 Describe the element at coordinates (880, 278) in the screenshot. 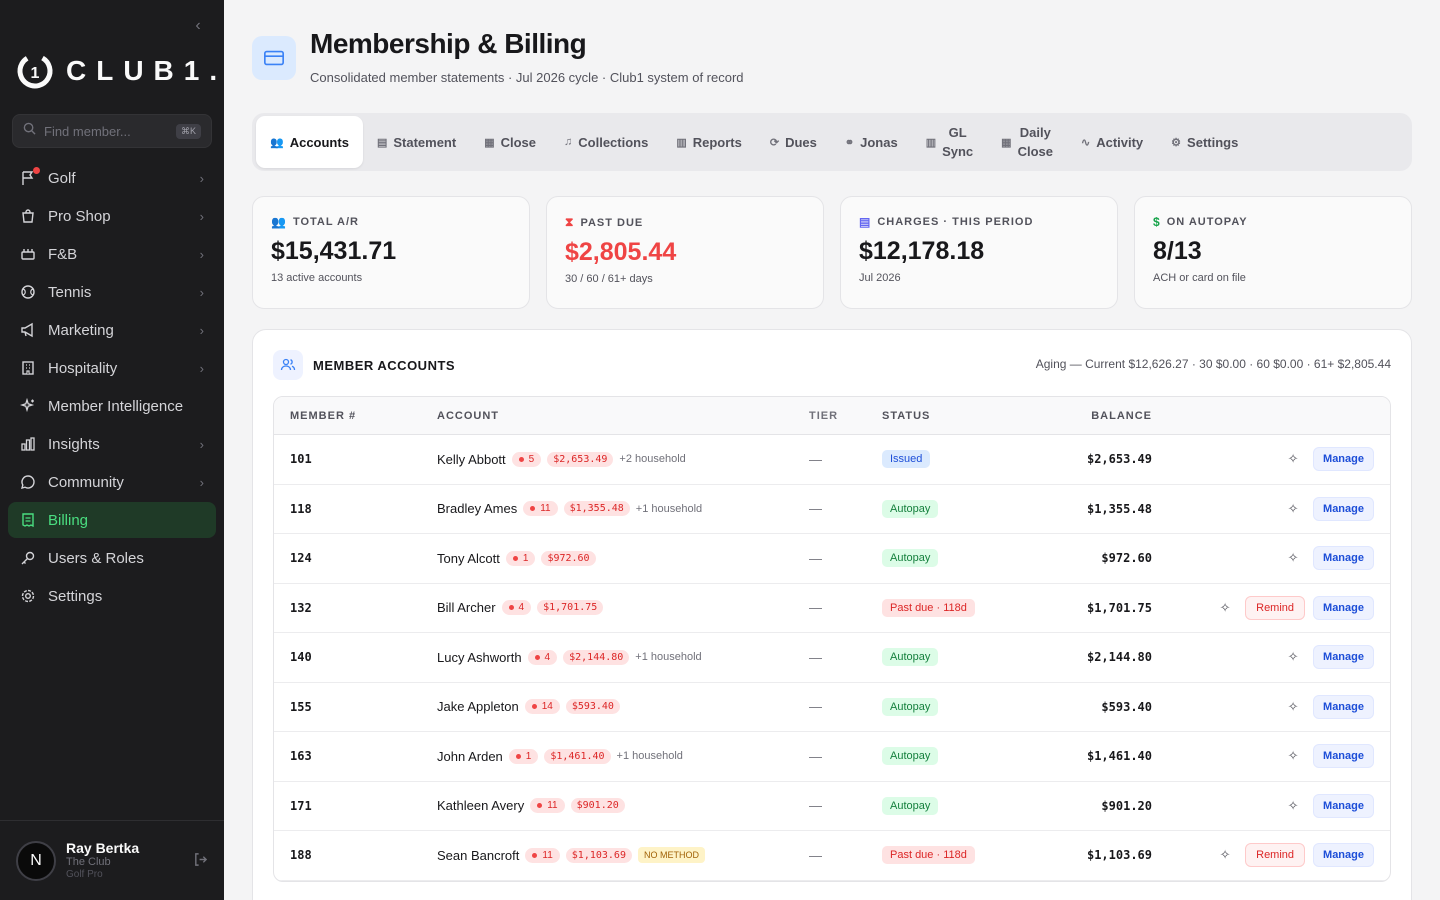

I see `stat-sub: Jul 2026` at that location.